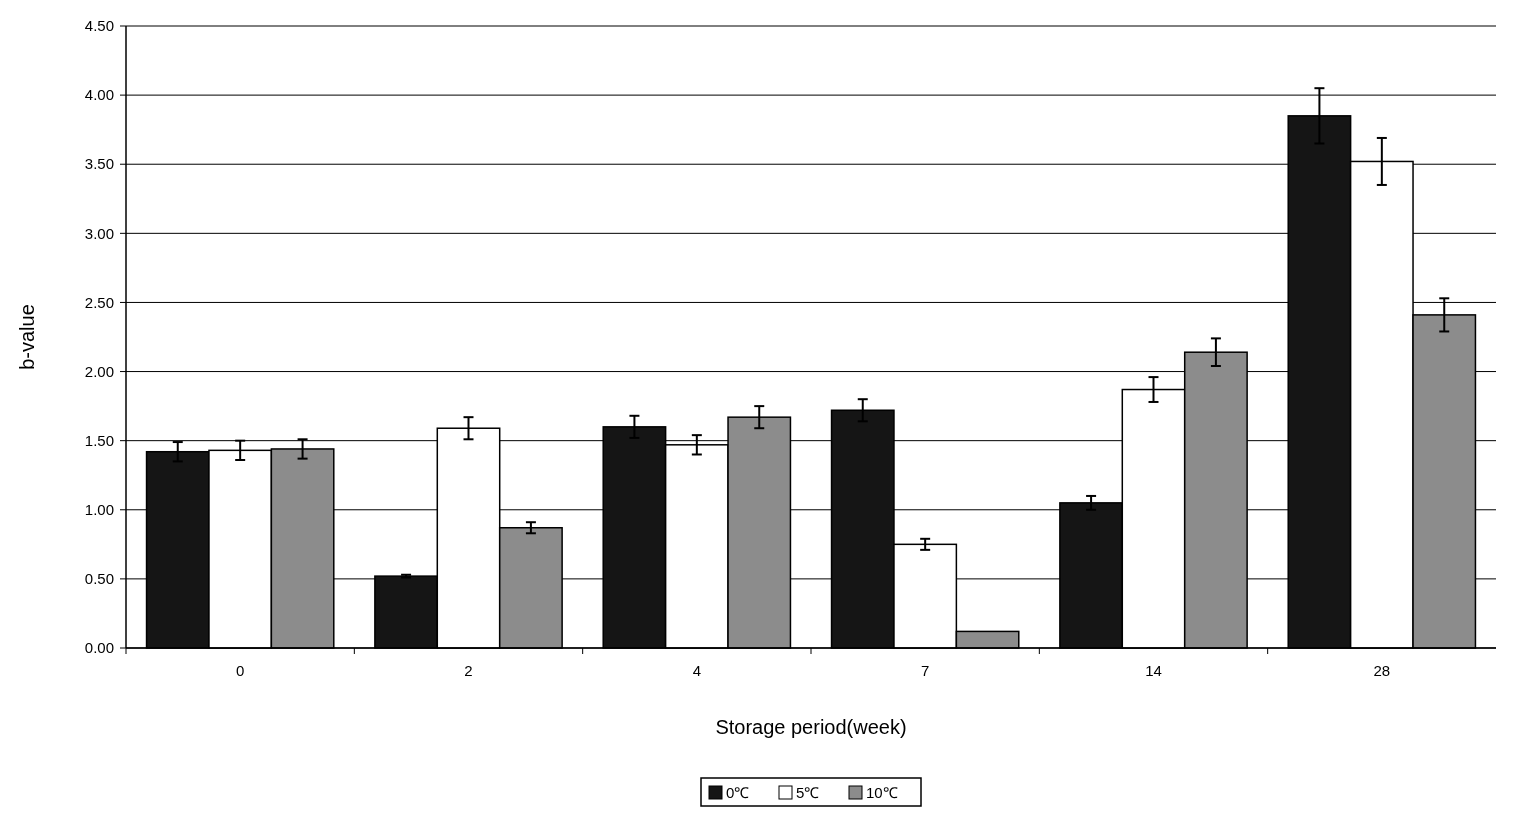 This screenshot has height=823, width=1519. What do you see at coordinates (99, 648) in the screenshot?
I see `y-tick-label: 0.00` at bounding box center [99, 648].